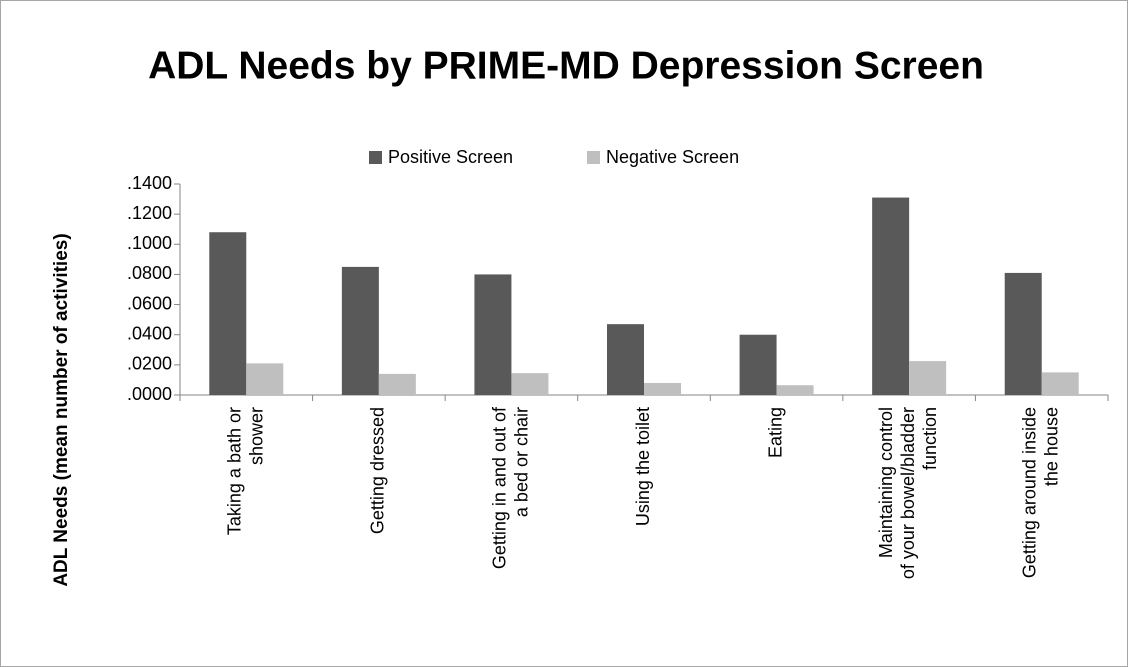 Image resolution: width=1128 pixels, height=667 pixels. Describe the element at coordinates (149, 394) in the screenshot. I see `y-tick-label: .0000` at that location.